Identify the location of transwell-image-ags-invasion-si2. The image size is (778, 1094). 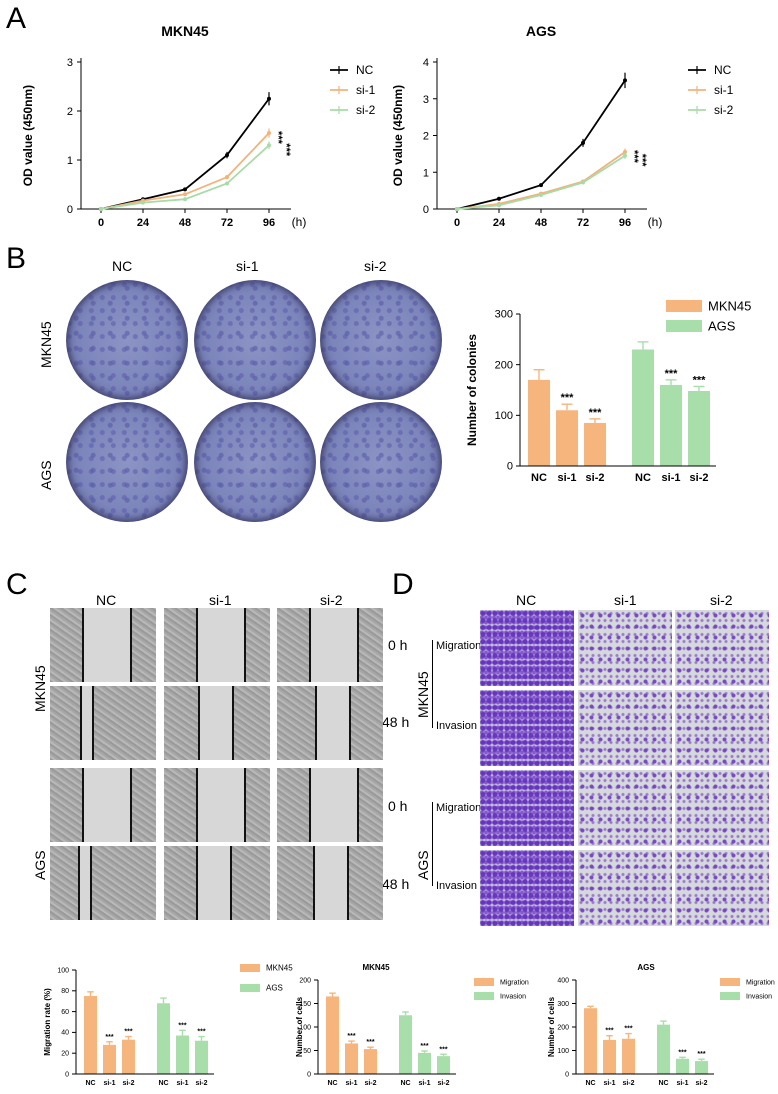
(722, 888).